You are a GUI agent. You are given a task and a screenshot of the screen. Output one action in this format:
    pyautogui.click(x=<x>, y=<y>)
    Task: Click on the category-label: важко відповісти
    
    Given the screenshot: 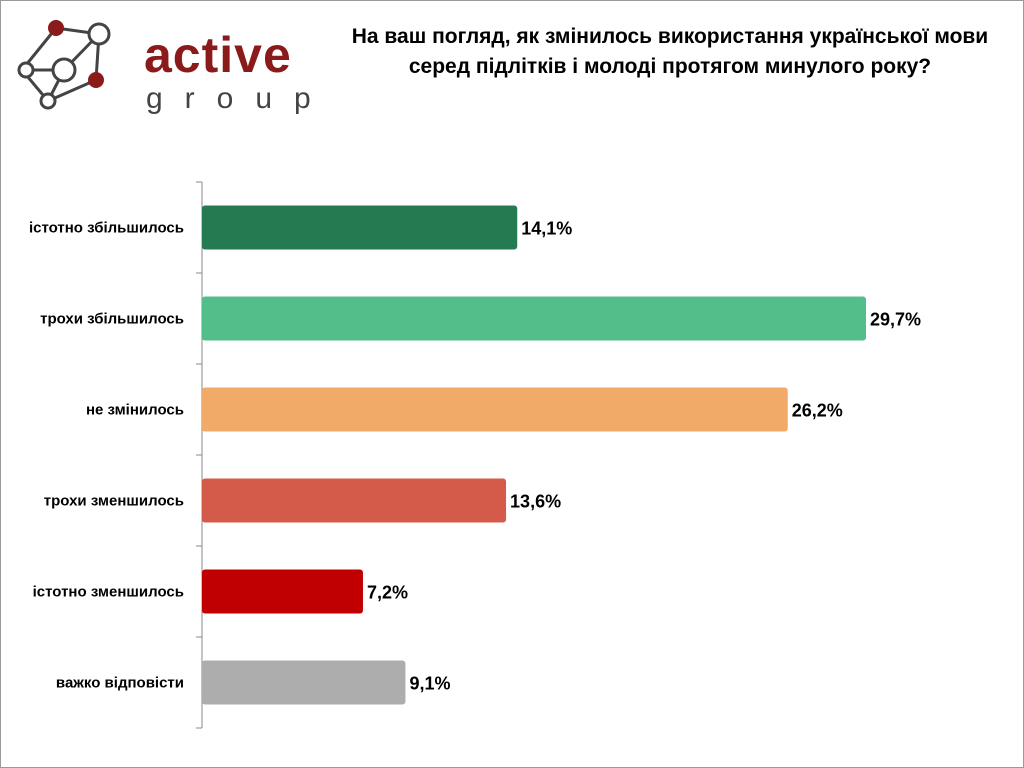 What is the action you would take?
    pyautogui.click(x=120, y=683)
    